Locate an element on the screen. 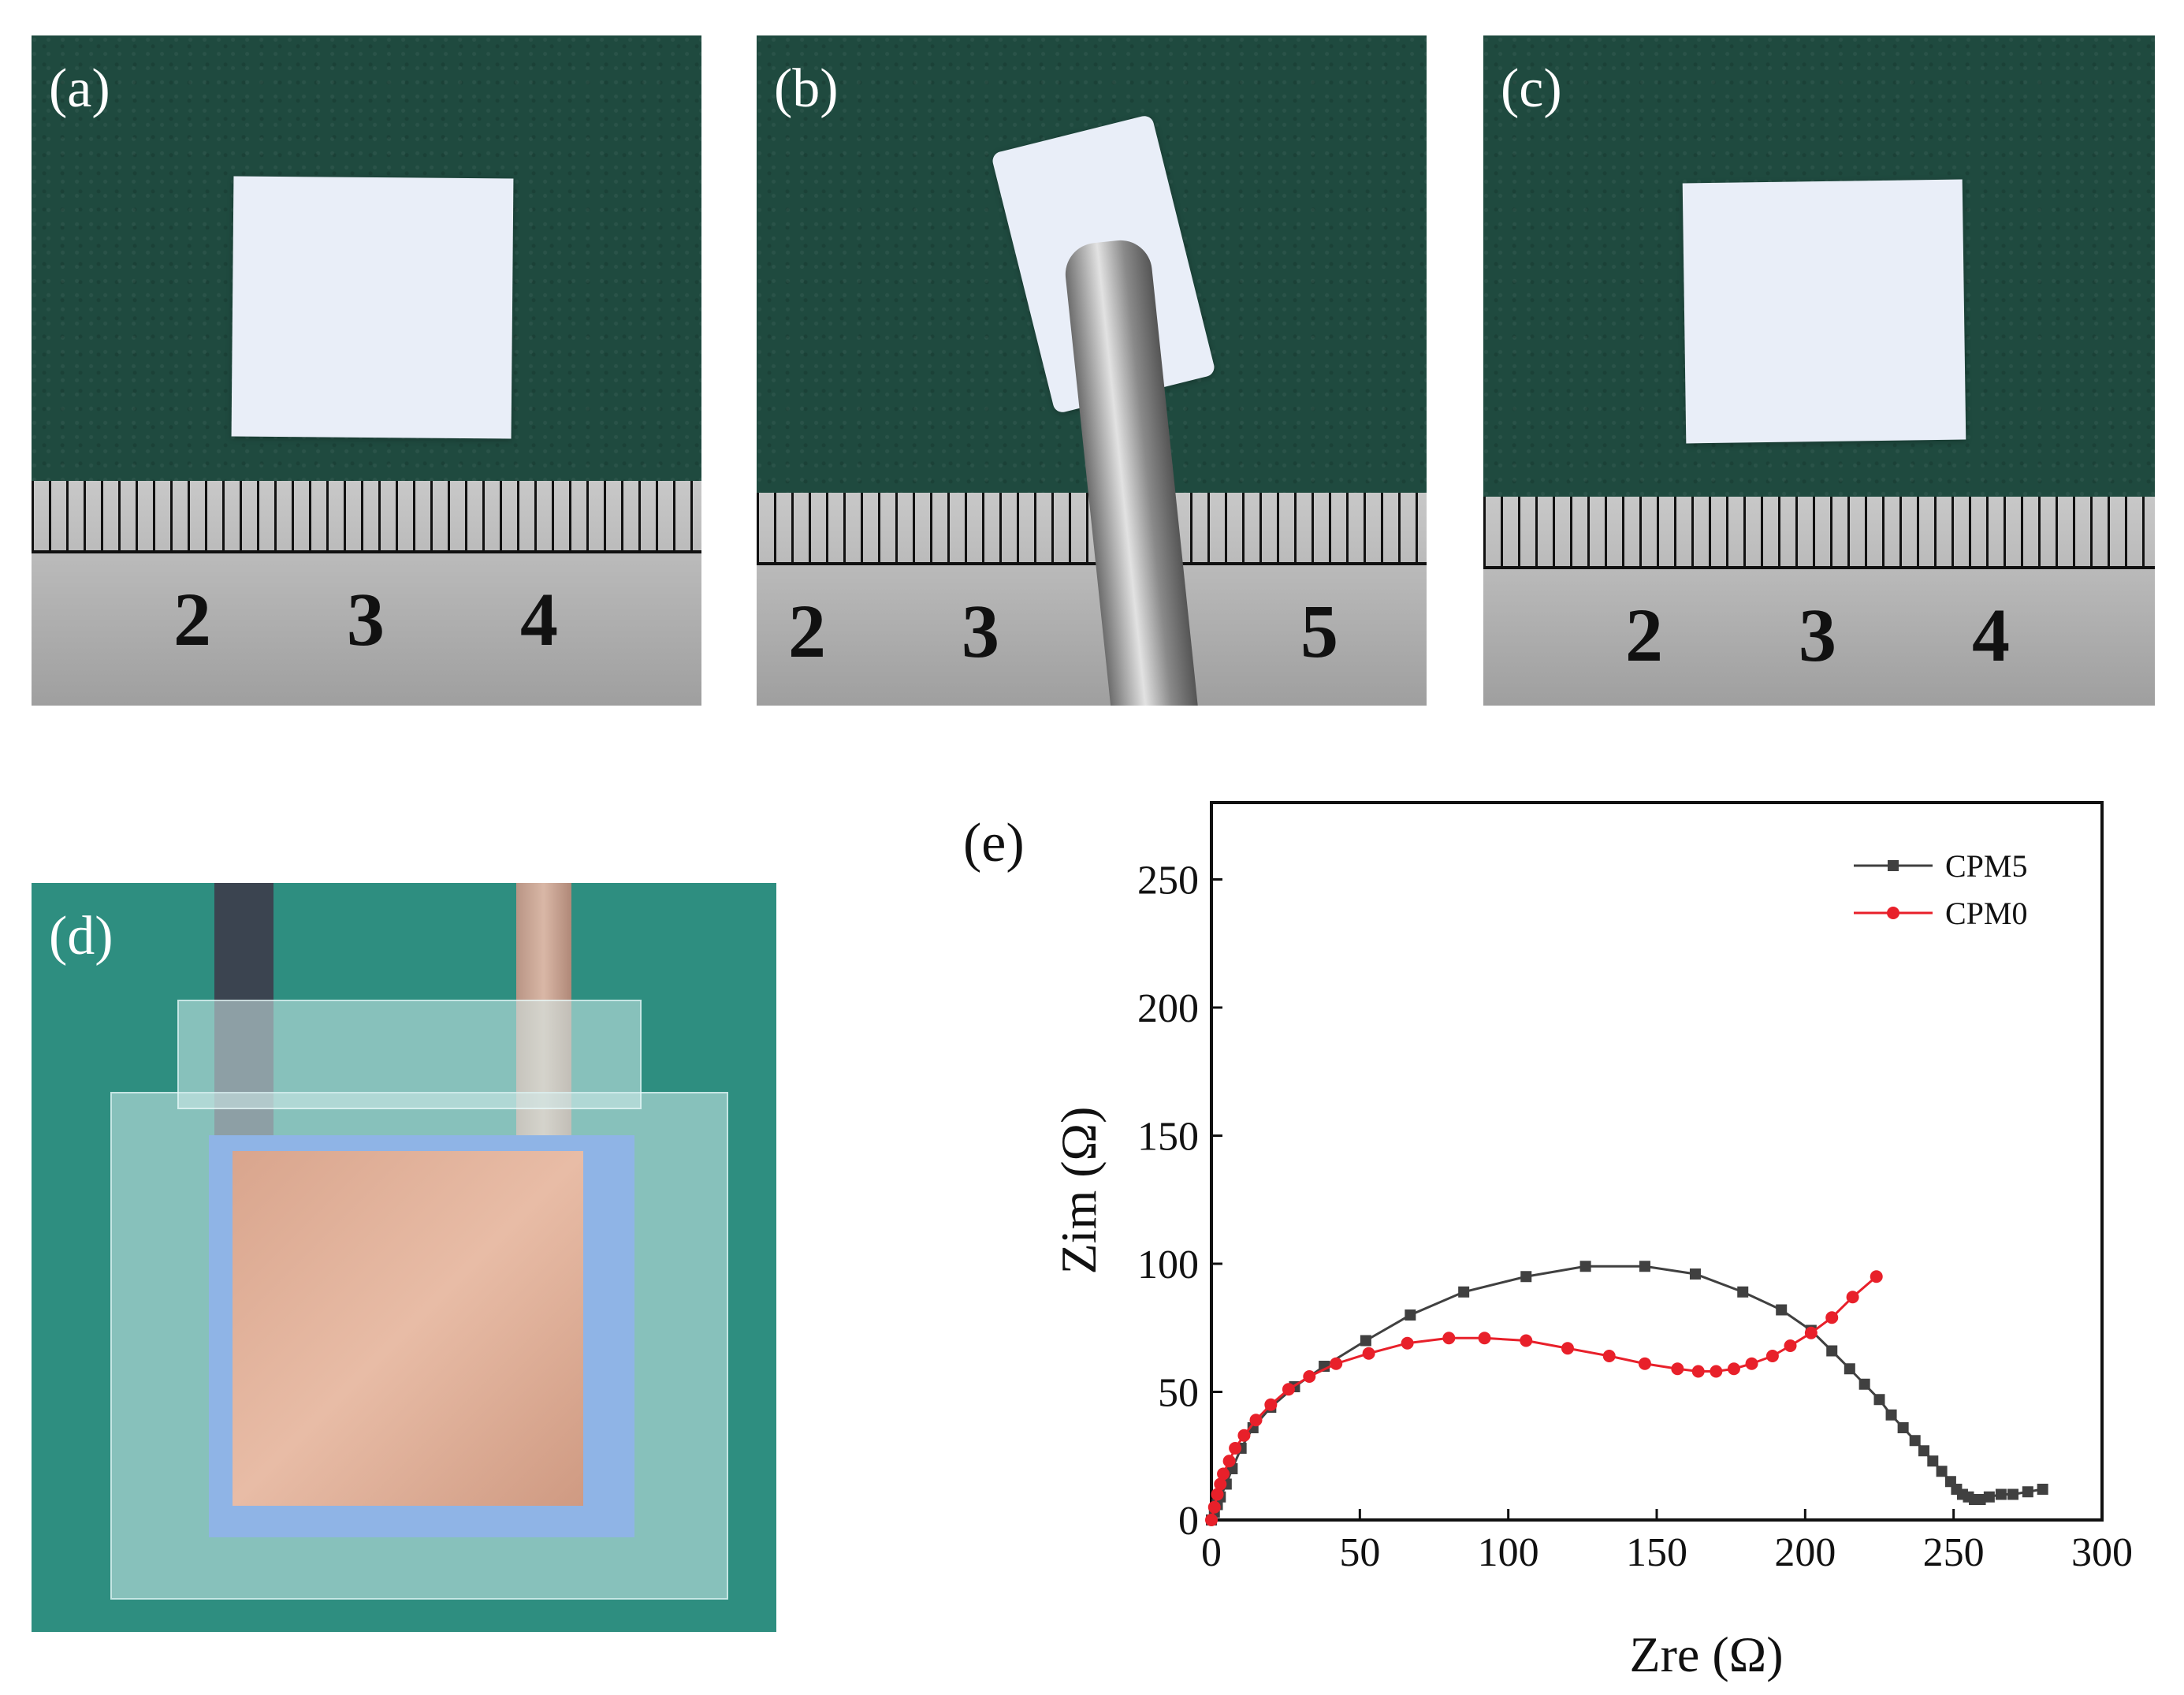 Image resolution: width=2184 pixels, height=1695 pixels. x-tick-label: 150 is located at coordinates (1656, 1552).